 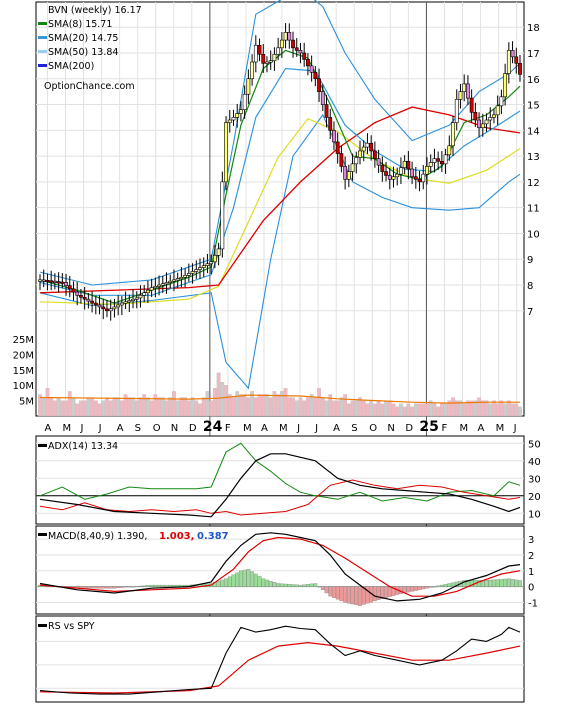 I want to click on price-tick-label: 12, so click(x=533, y=183).